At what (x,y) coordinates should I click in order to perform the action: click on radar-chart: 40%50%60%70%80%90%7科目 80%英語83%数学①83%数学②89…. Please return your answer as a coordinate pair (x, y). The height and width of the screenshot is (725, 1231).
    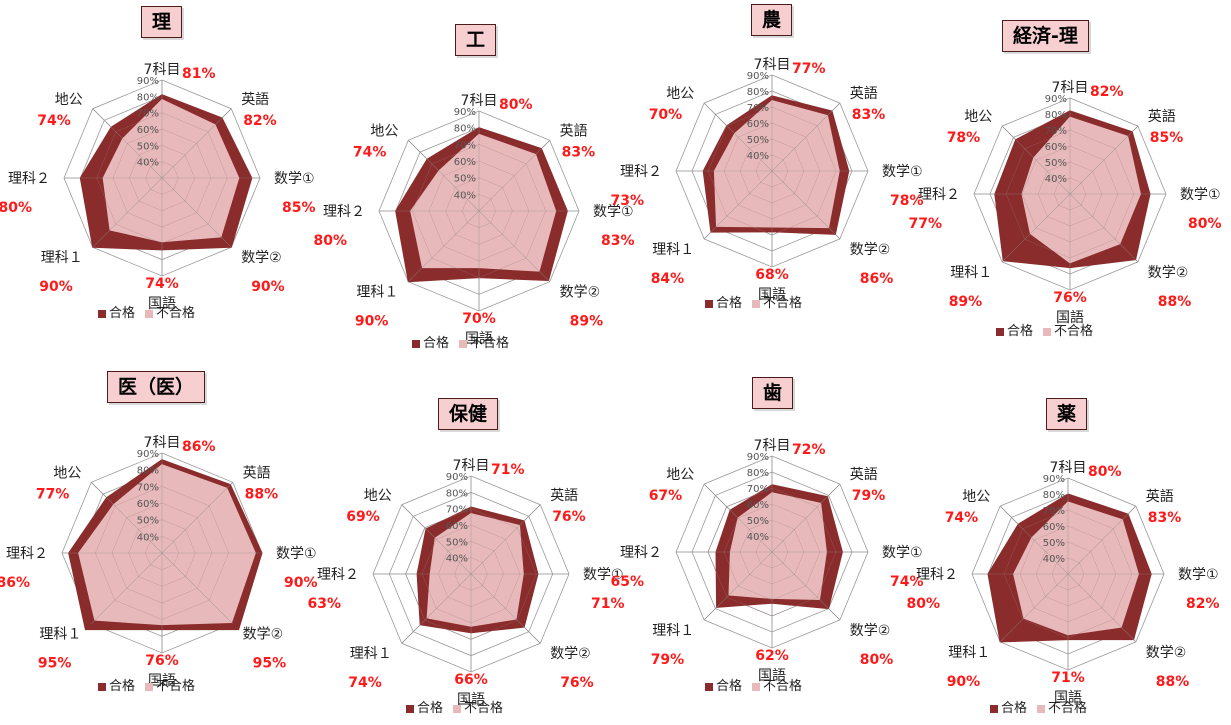
    Looking at the image, I should click on (473, 220).